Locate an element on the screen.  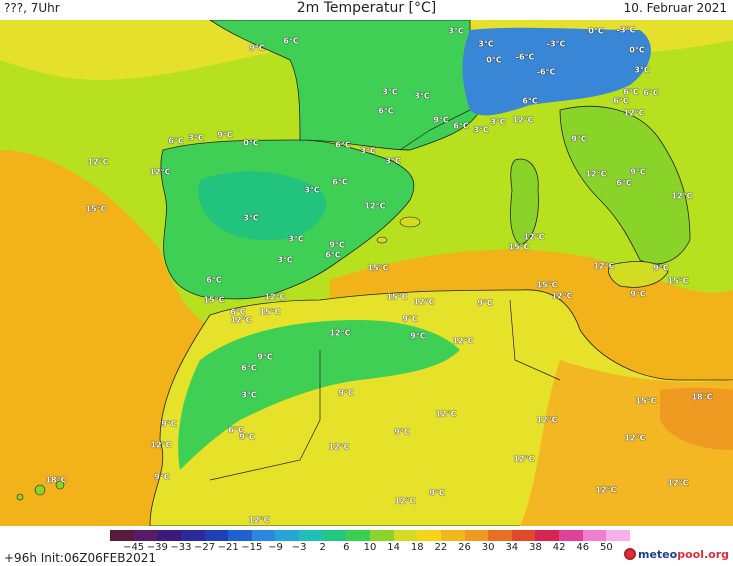
colorbar-tick-label: 38 is located at coordinates (535, 547).